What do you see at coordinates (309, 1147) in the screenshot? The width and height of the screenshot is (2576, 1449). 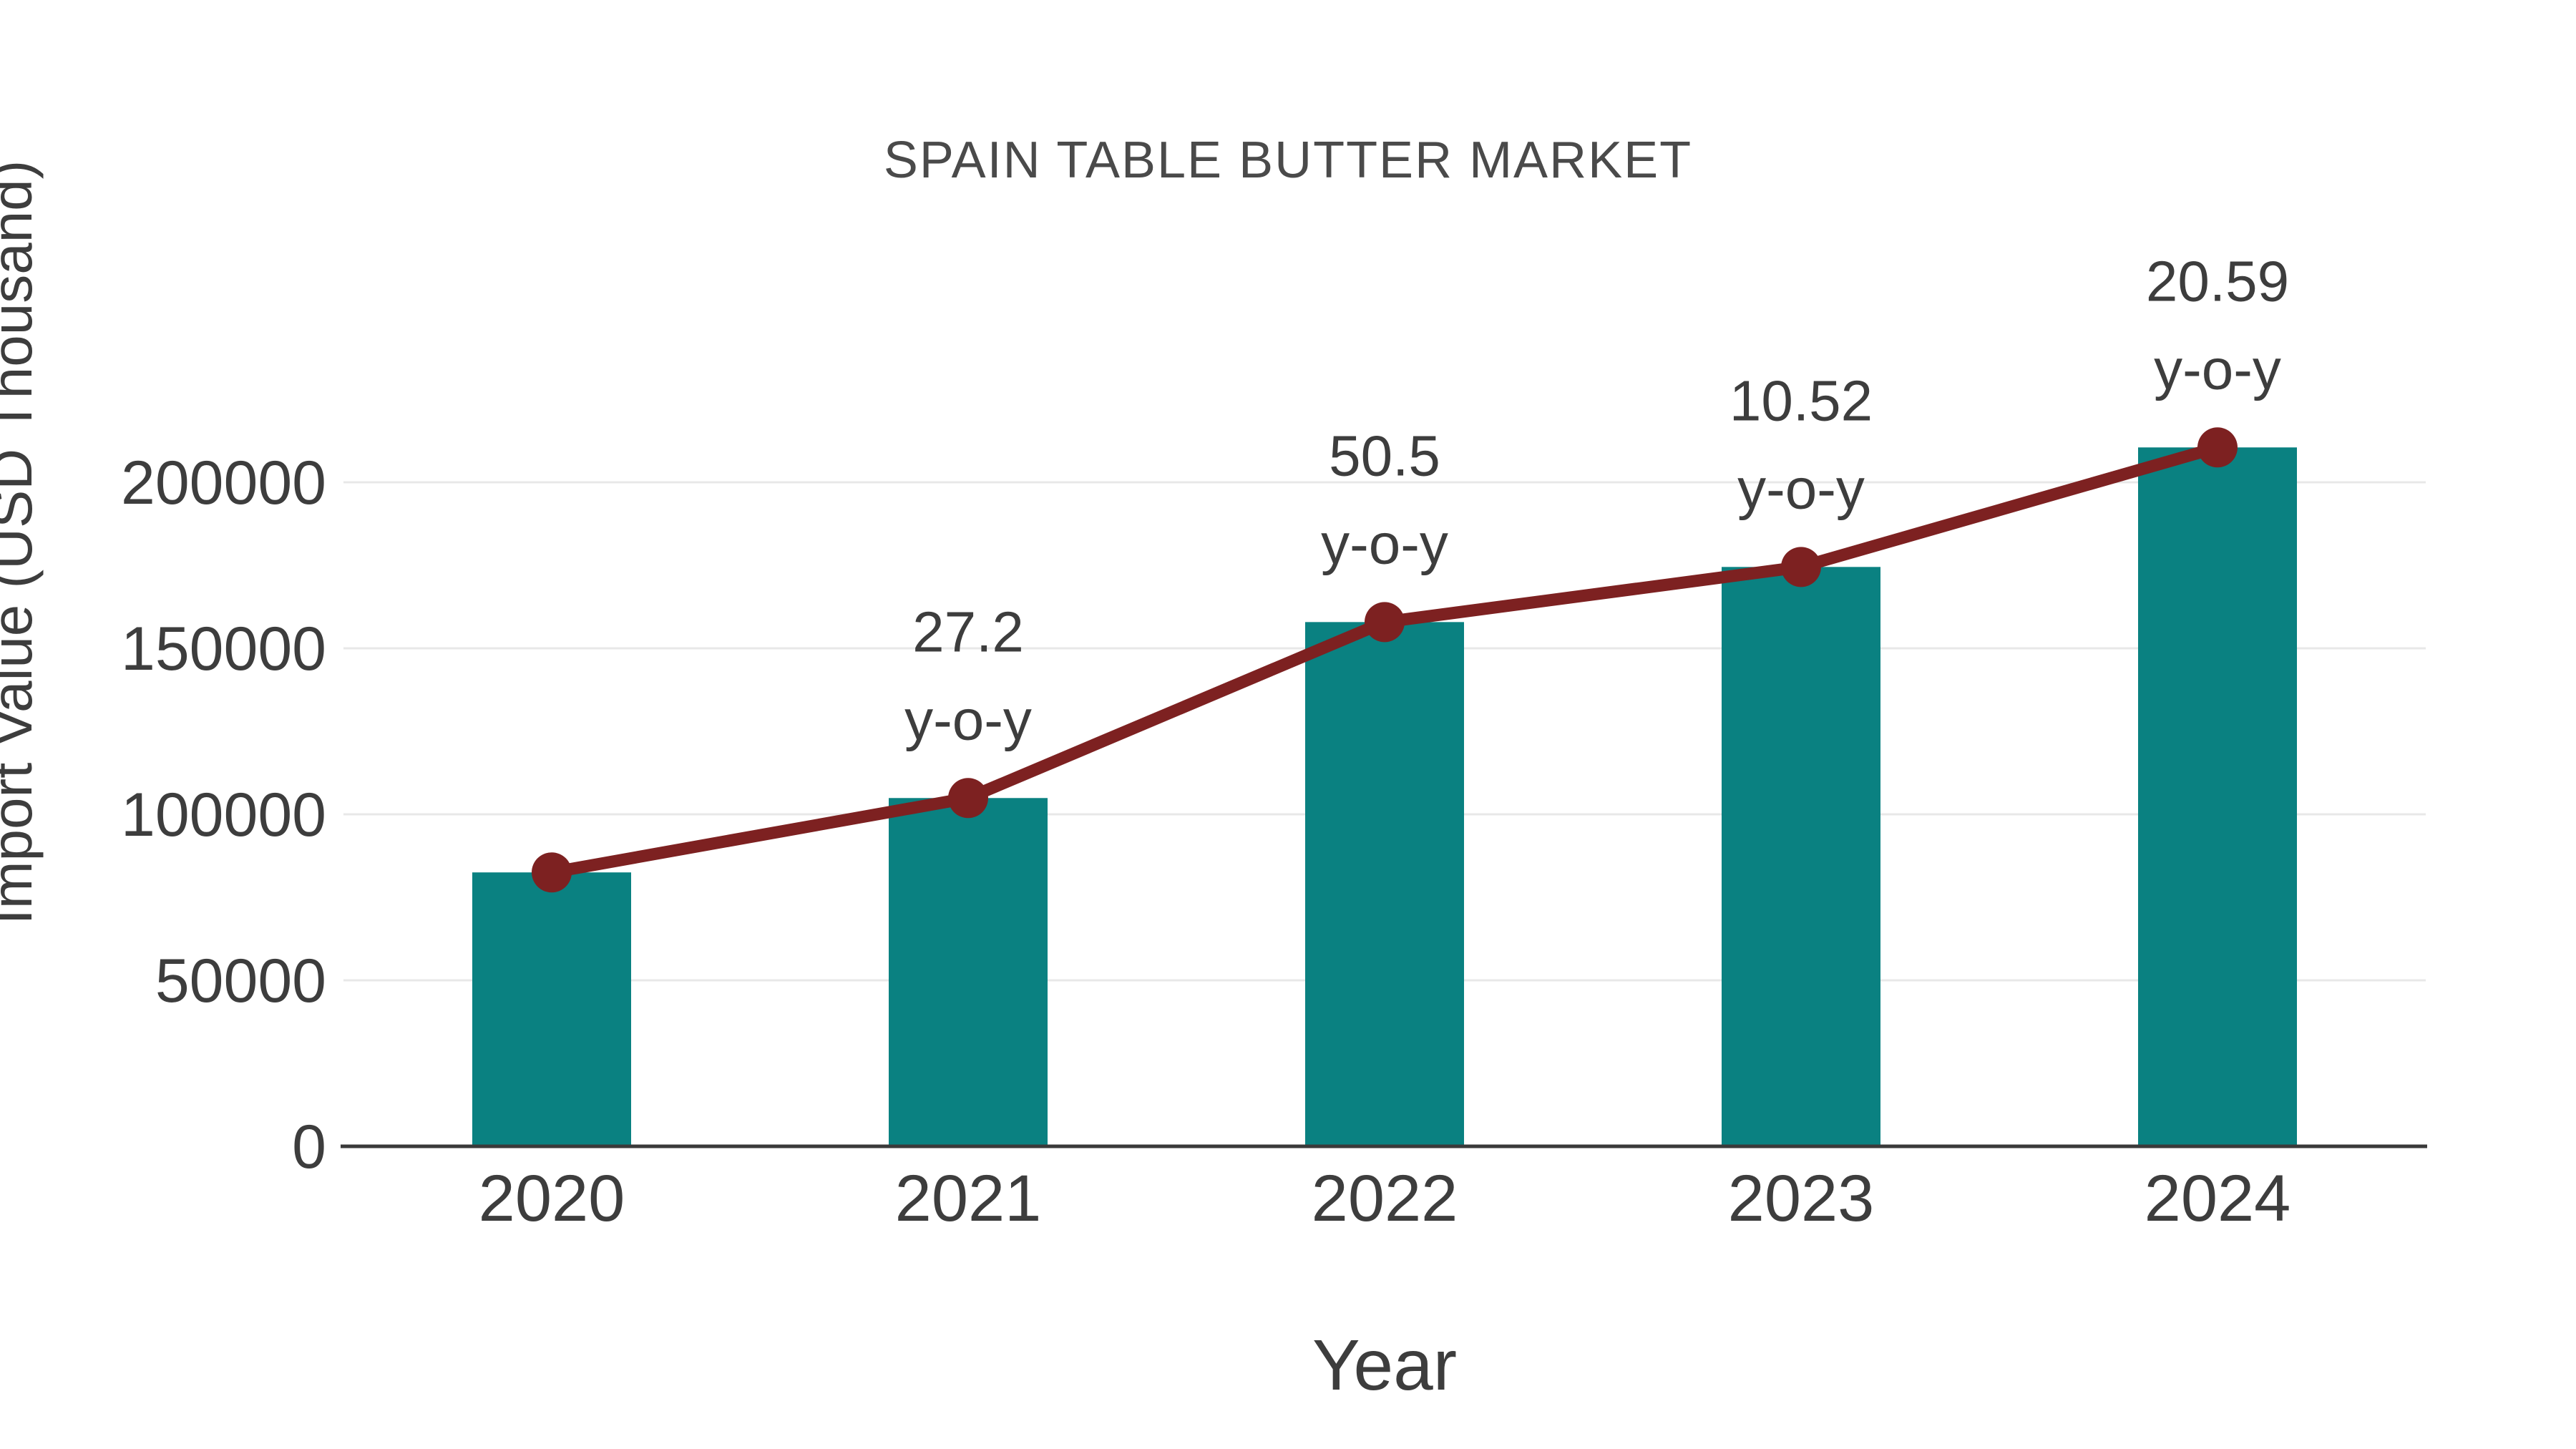 I see `y-tick-label: 0` at bounding box center [309, 1147].